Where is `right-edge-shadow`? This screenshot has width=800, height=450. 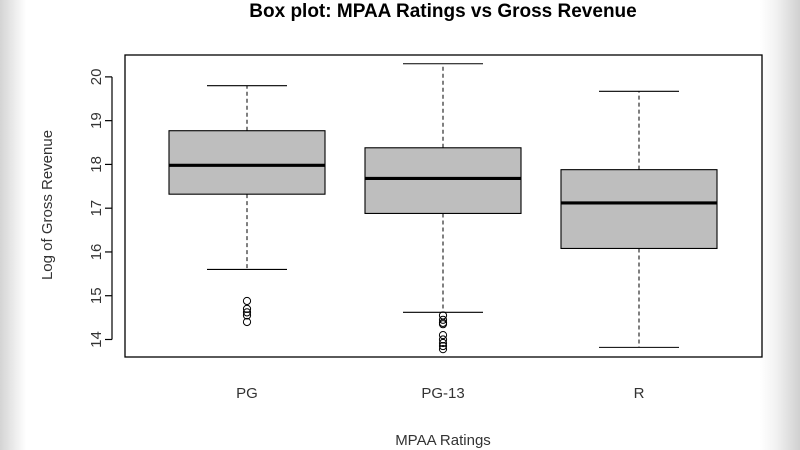 right-edge-shadow is located at coordinates (780, 225).